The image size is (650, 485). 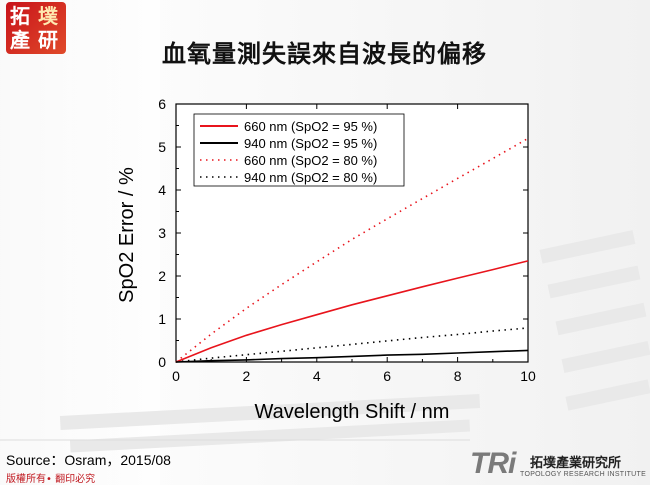 I want to click on y-axis-title: SpO2 Error / %, so click(x=127, y=235).